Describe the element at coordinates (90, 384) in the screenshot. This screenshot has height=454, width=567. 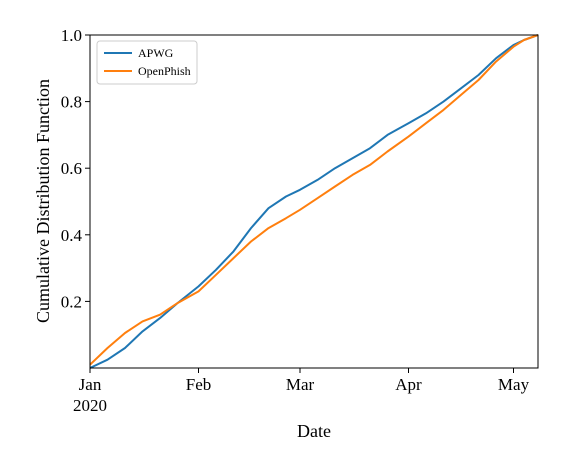
I see `x-tick-label: Jan` at that location.